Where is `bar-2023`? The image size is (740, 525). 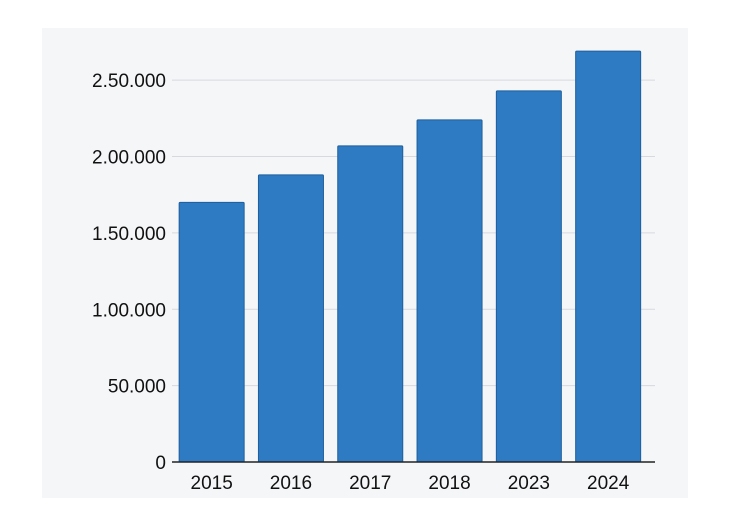 bar-2023 is located at coordinates (528, 276).